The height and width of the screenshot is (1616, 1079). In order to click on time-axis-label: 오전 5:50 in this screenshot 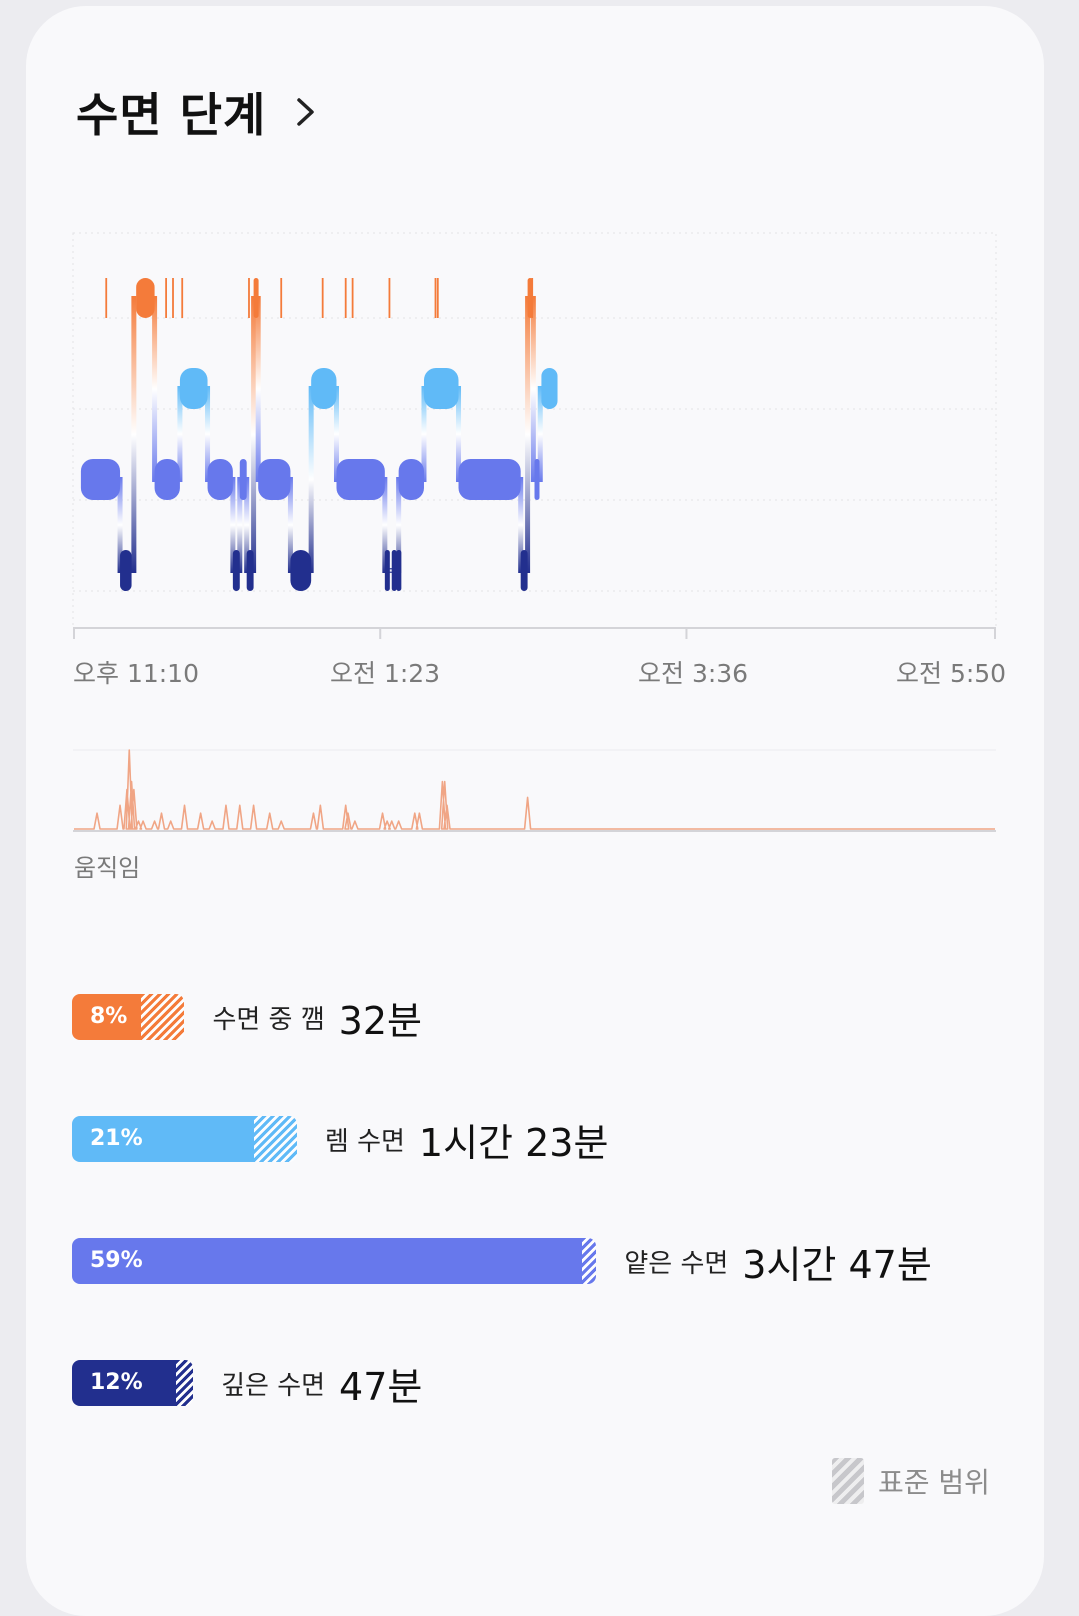, I will do `click(951, 673)`.